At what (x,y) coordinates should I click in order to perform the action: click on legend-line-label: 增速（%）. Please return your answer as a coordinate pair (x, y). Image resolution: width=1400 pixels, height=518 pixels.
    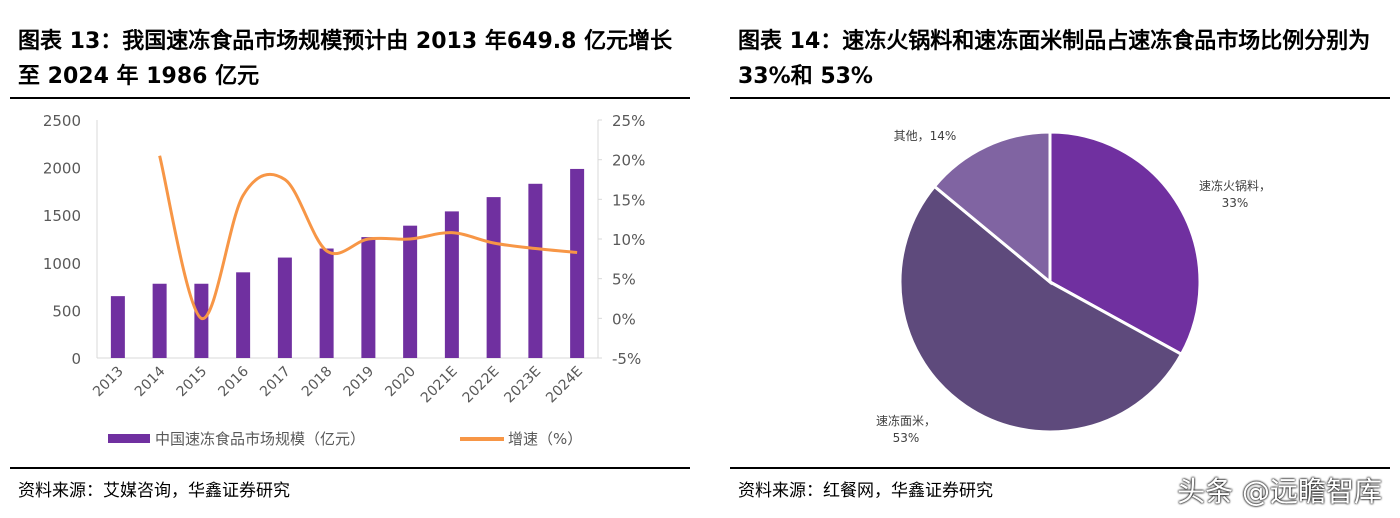
    Looking at the image, I should click on (545, 439).